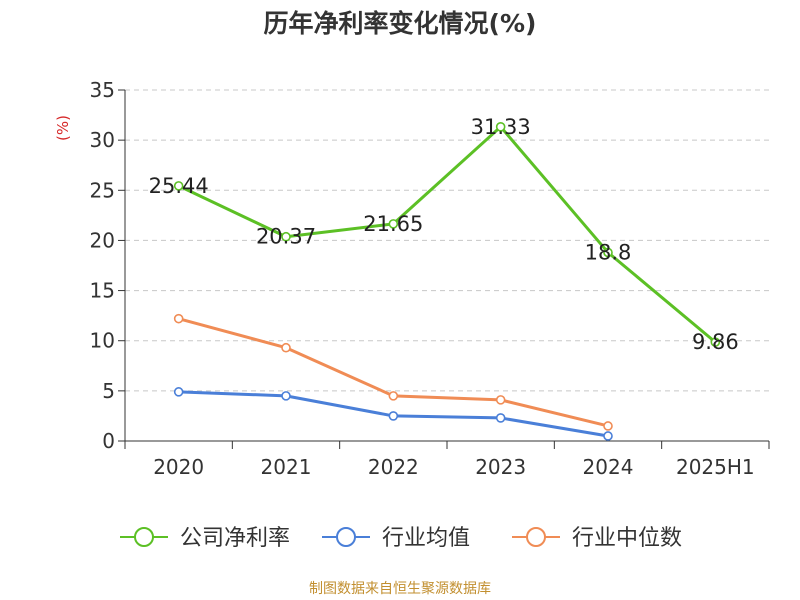  I want to click on y-tick-label: 30, so click(102, 140).